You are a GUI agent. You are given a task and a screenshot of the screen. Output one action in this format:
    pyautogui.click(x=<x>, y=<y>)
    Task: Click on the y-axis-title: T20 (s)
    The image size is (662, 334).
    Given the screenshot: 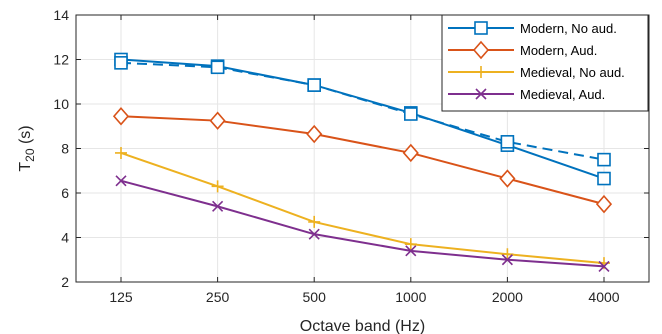 What is the action you would take?
    pyautogui.click(x=27, y=148)
    